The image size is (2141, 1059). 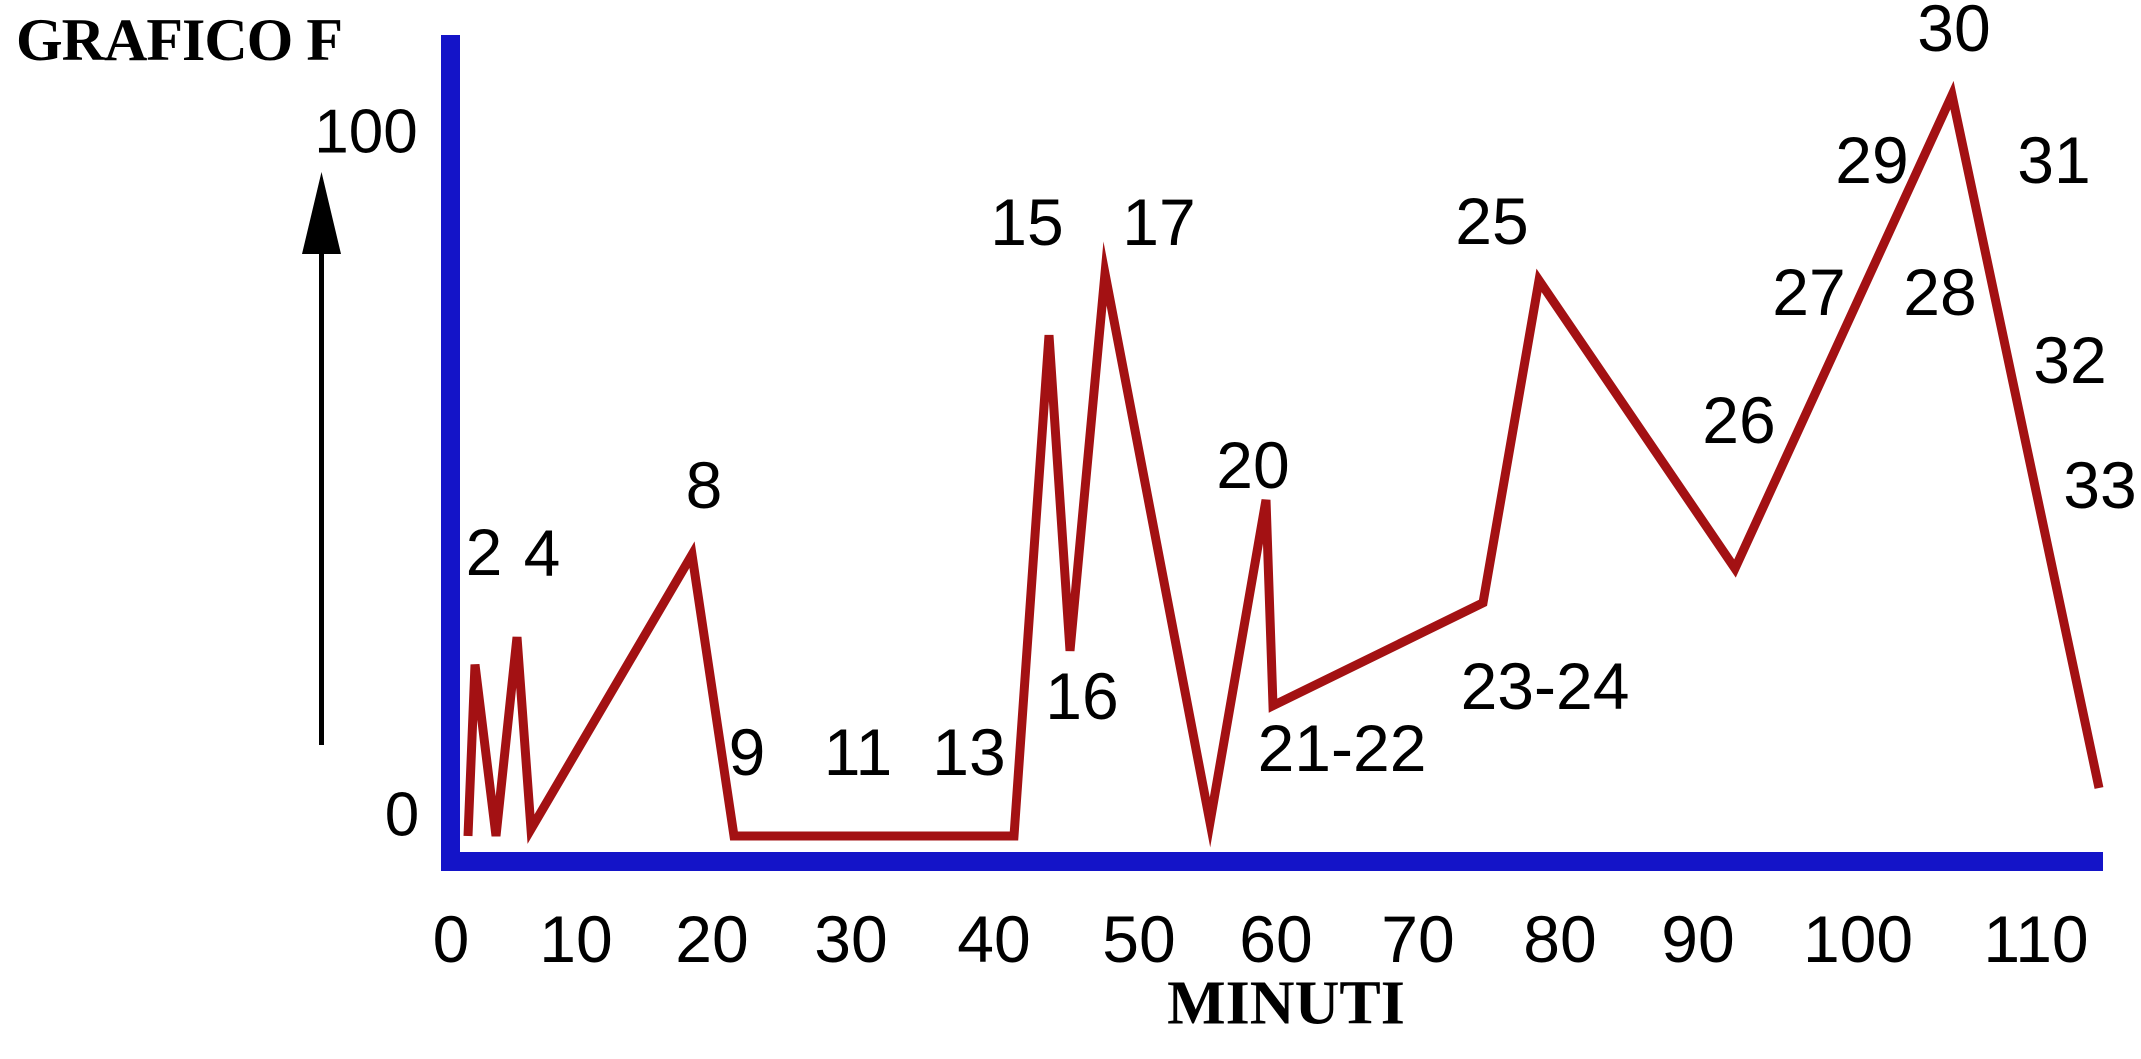 I want to click on x-tick-label-80: 80, so click(x=1560, y=939).